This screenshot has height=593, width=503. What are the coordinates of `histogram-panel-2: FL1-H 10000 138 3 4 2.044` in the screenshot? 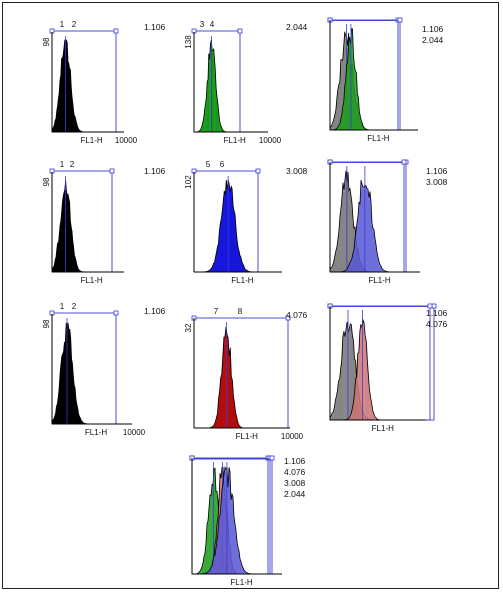 It's located at (250, 85).